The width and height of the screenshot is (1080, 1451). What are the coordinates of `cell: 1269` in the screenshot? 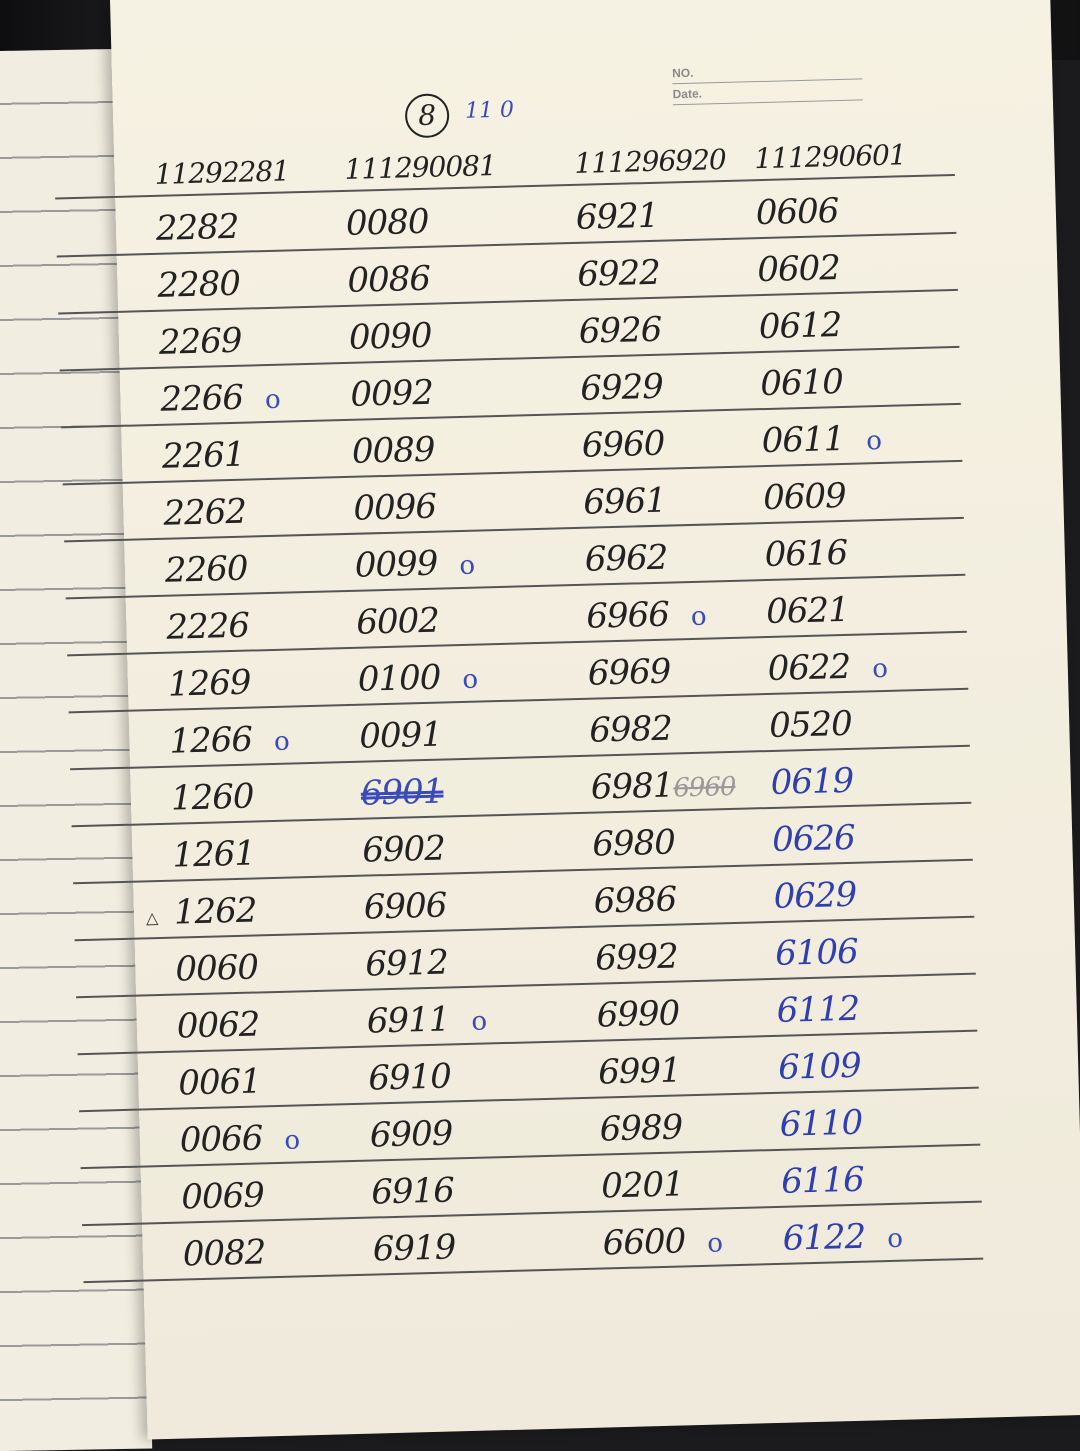 It's located at (209, 684).